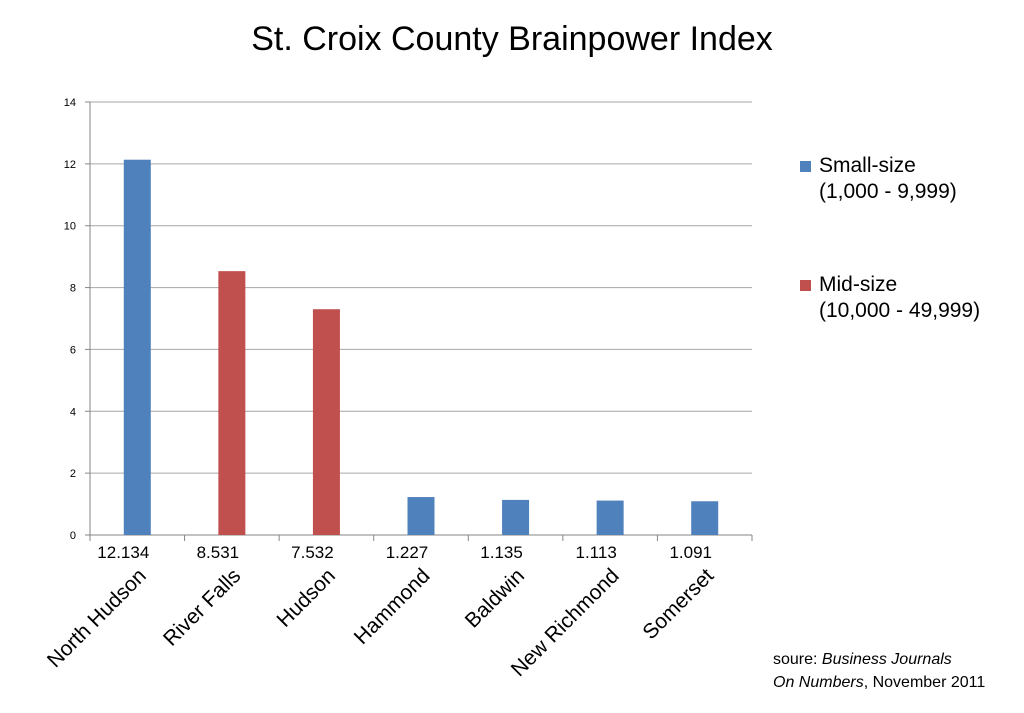  I want to click on category-label: Hudson, so click(306, 597).